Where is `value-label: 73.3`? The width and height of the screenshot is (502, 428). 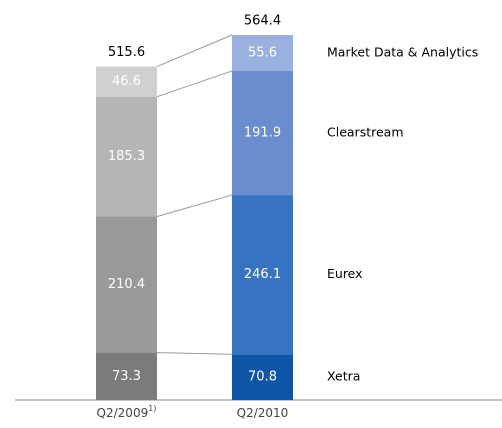
value-label: 73.3 is located at coordinates (126, 376).